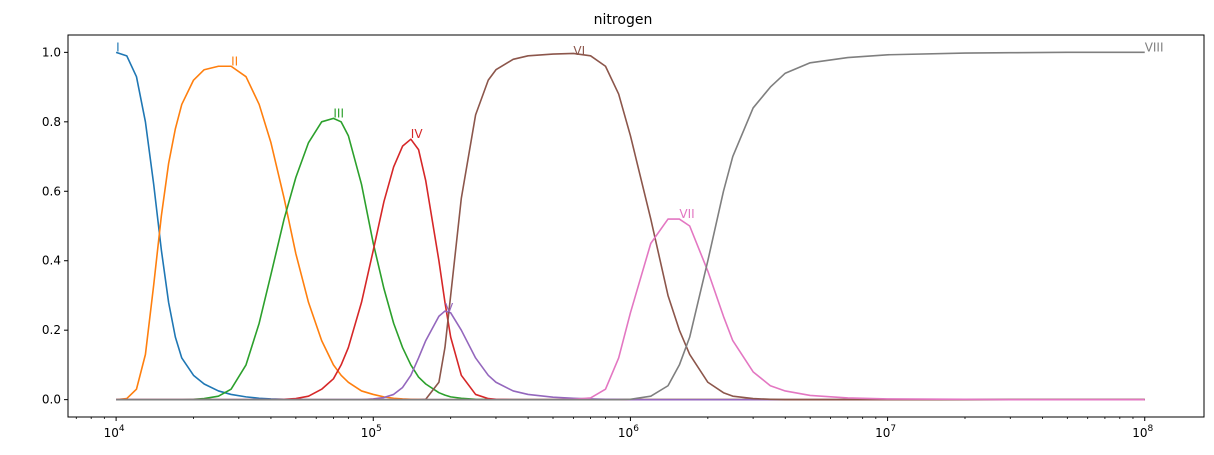 Image resolution: width=1214 pixels, height=455 pixels. I want to click on x-axis-ticks: 10⁴ 10⁵ 10⁶ 10⁷ 10⁸, so click(614, 428).